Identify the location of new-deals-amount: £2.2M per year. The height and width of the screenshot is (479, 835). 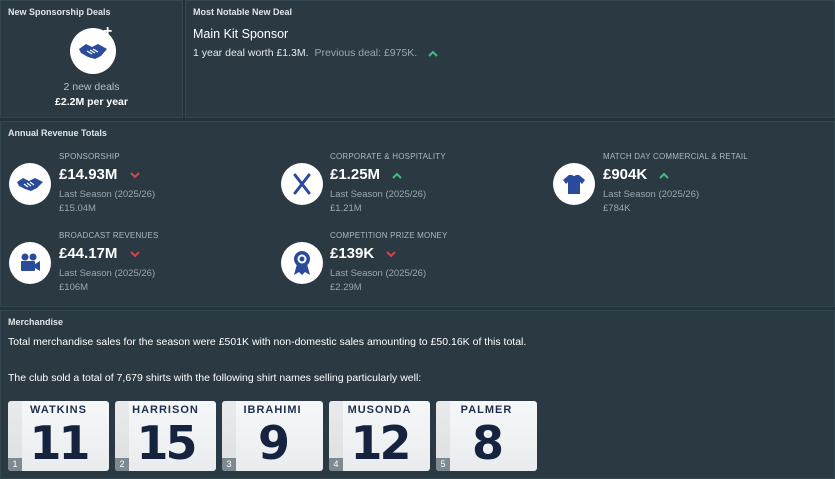
(91, 102).